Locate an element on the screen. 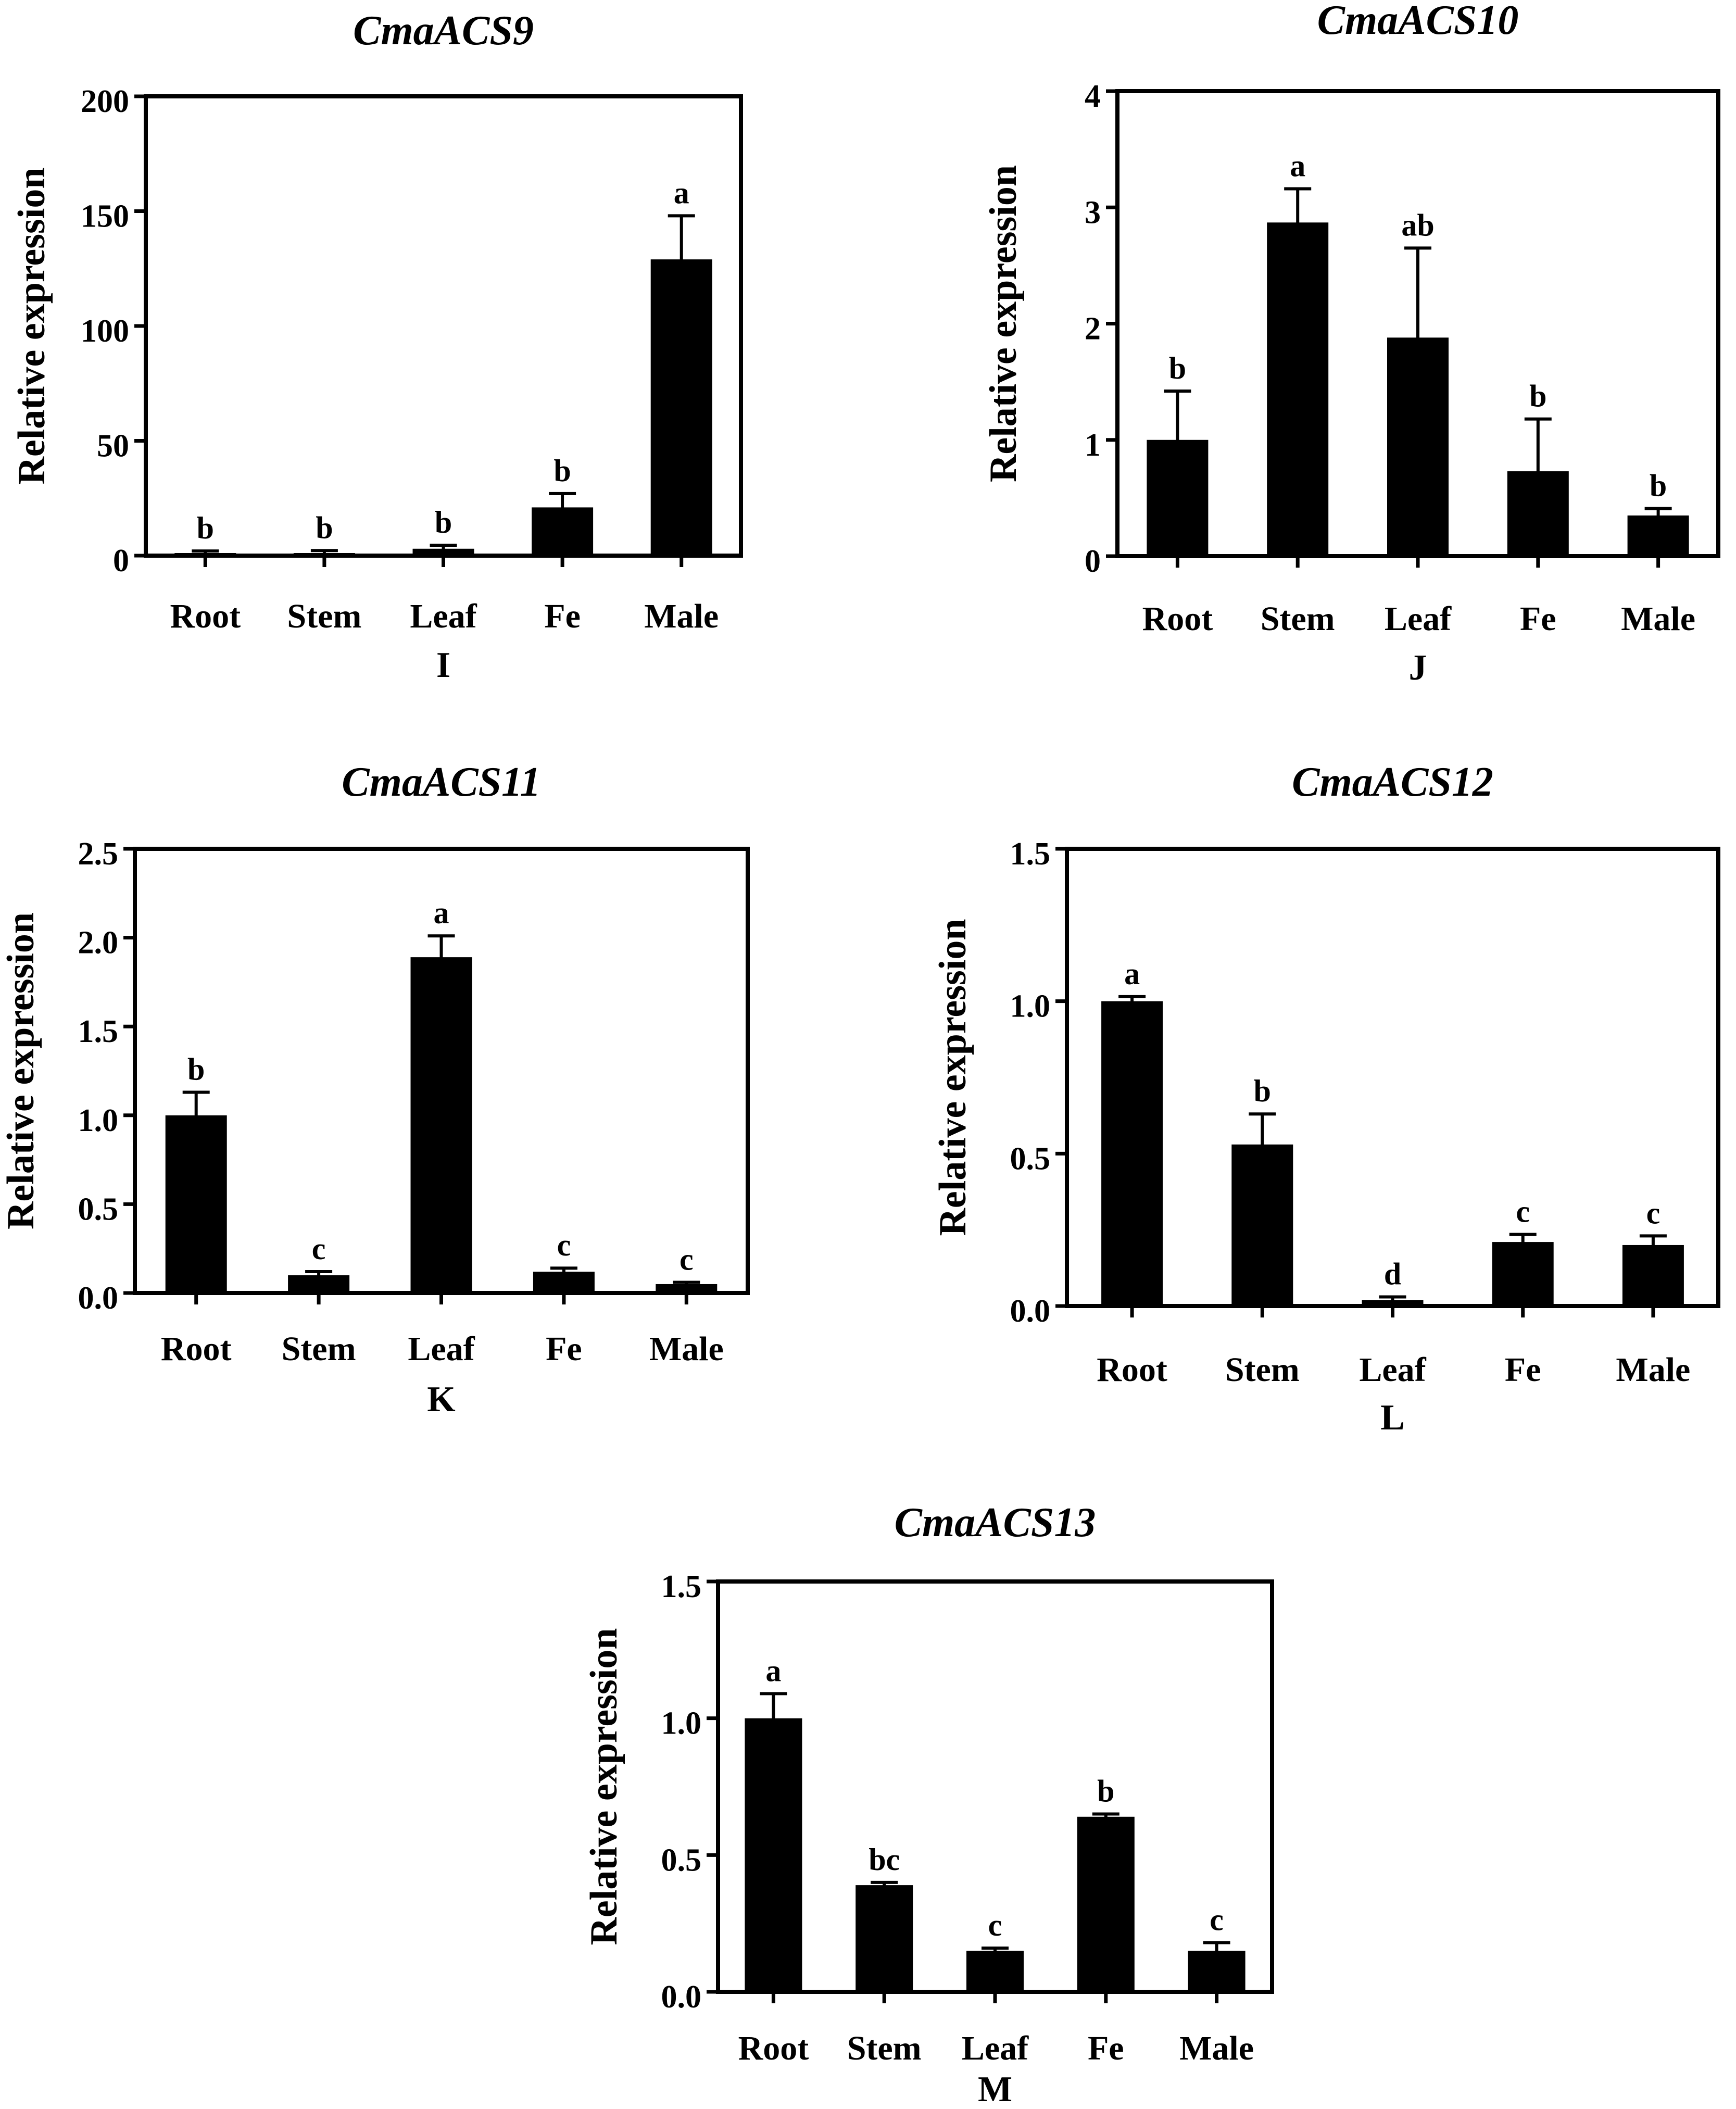 Image resolution: width=1736 pixels, height=2109 pixels. y-tick-label: 2.0 is located at coordinates (98, 943).